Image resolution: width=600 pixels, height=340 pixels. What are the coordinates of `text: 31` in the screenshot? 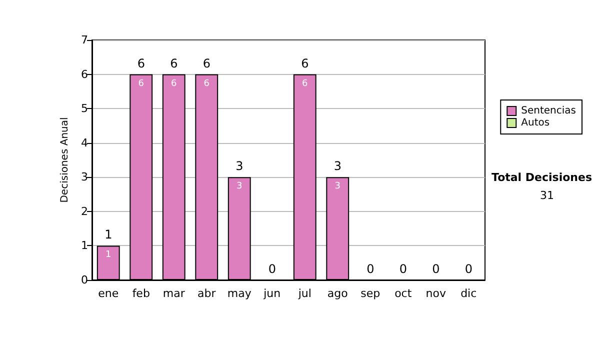 It's located at (547, 195).